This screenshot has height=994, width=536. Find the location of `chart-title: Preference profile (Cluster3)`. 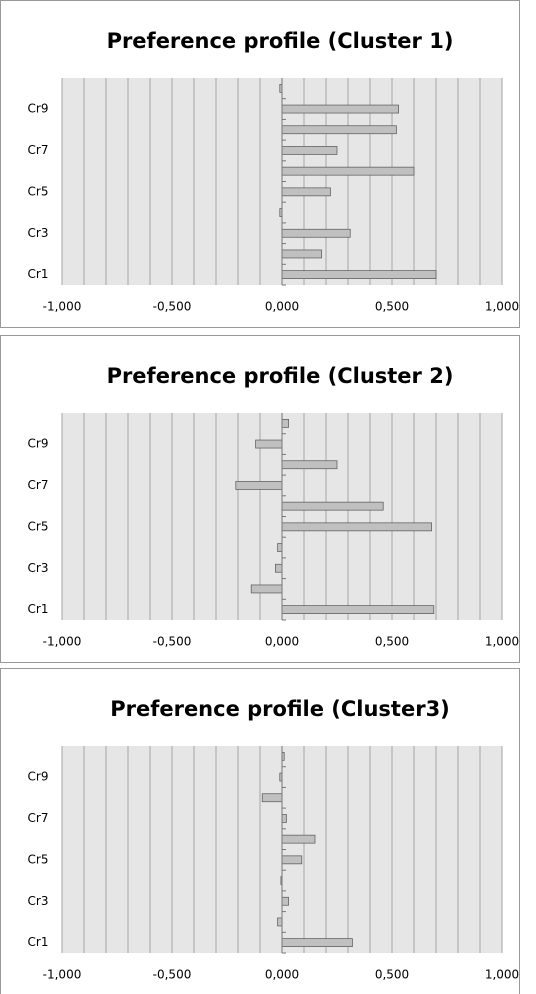

chart-title: Preference profile (Cluster3) is located at coordinates (280, 709).